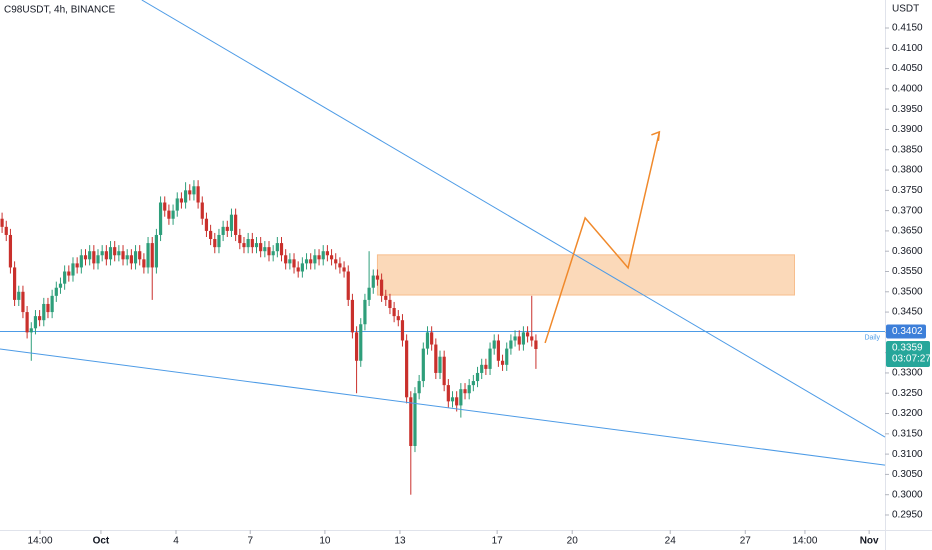  Describe the element at coordinates (907, 149) in the screenshot. I see `y-tick-label: 0.3850` at that location.